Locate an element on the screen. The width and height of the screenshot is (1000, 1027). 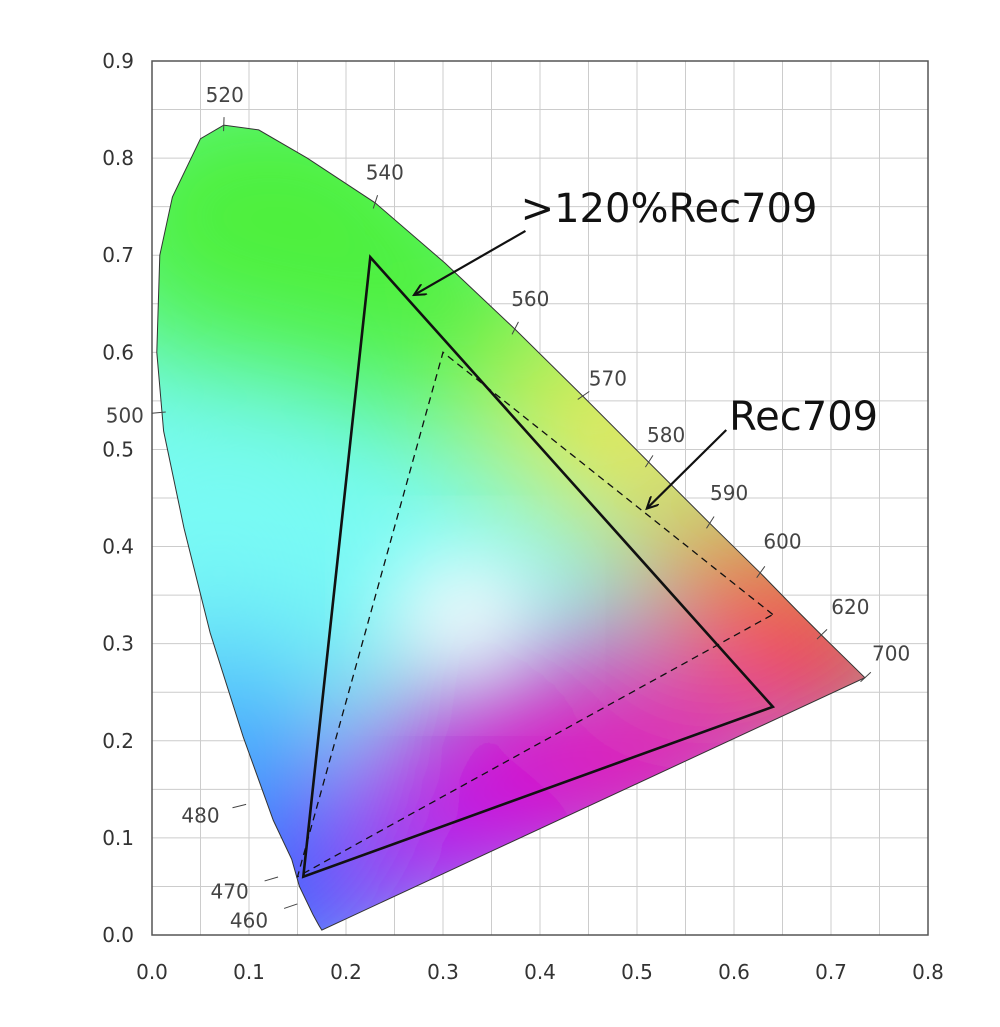
callout-label: >120%Rec709 is located at coordinates (669, 209).